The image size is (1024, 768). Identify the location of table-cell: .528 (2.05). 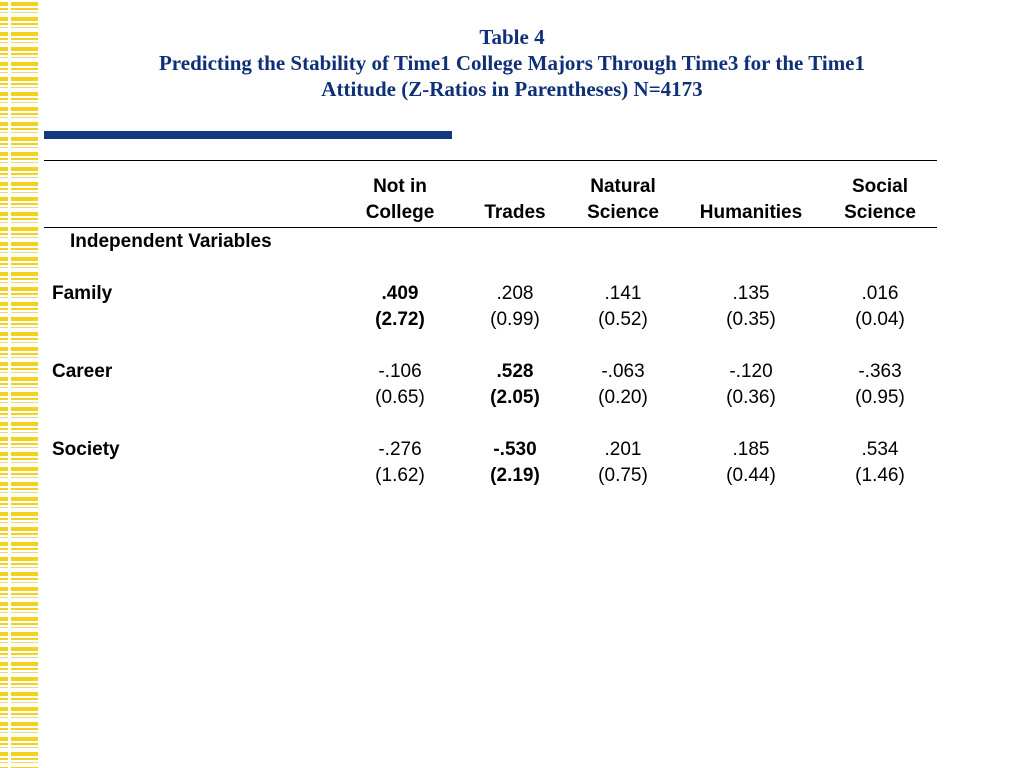
(515, 384).